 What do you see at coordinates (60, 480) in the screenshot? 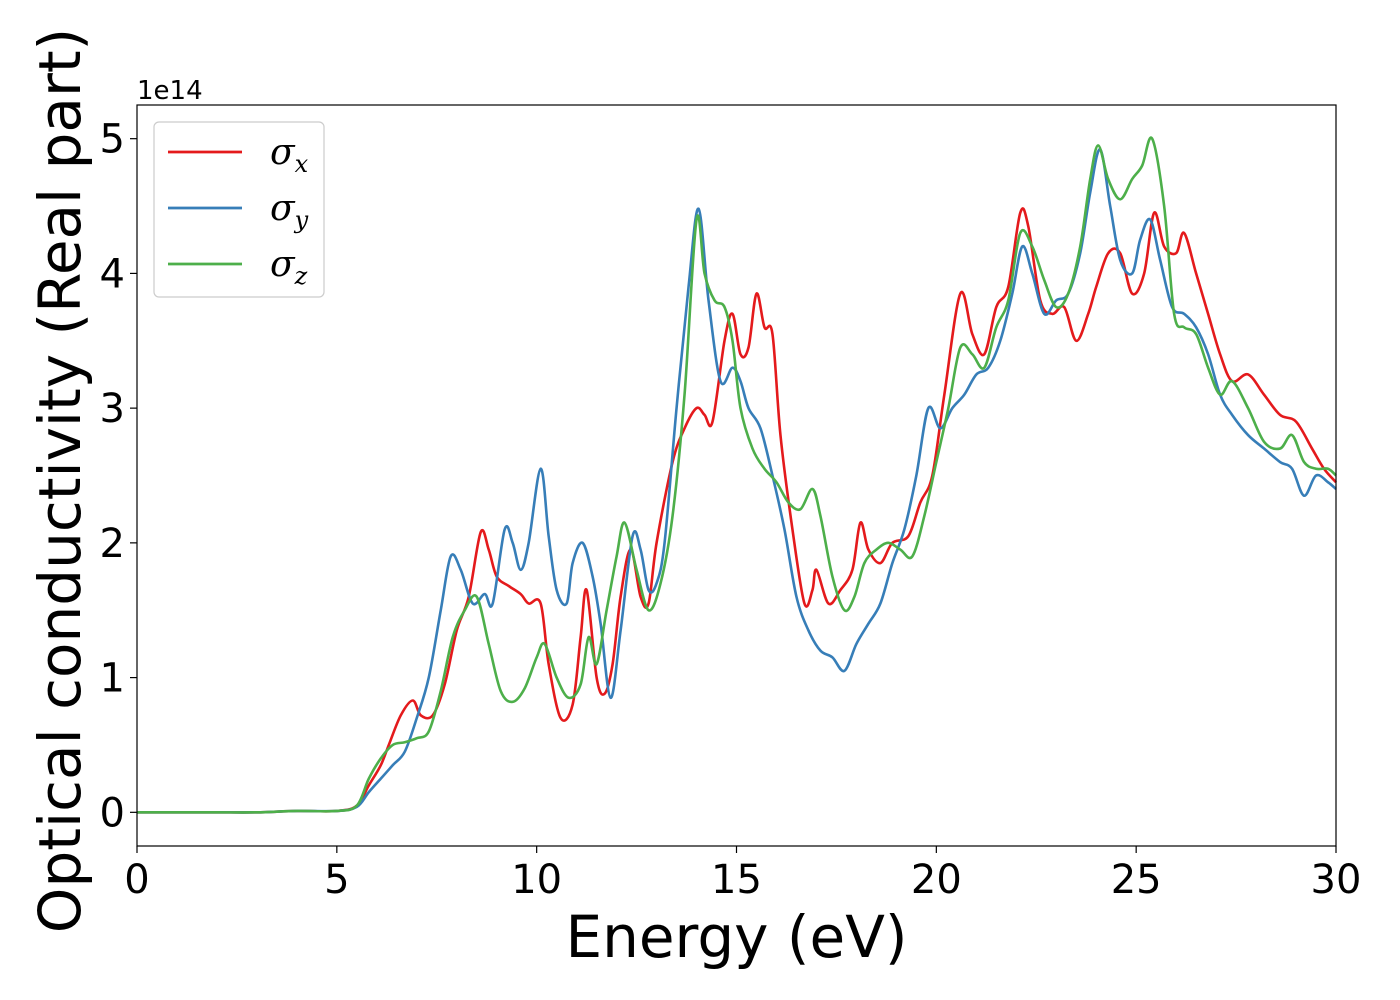
I see `y-axis-label: Optical conductivity (Real part)` at bounding box center [60, 480].